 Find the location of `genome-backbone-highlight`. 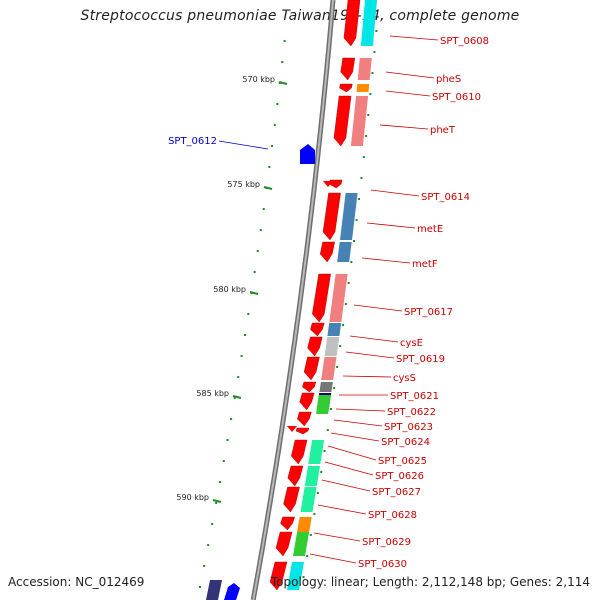

genome-backbone-highlight is located at coordinates (293, 300).